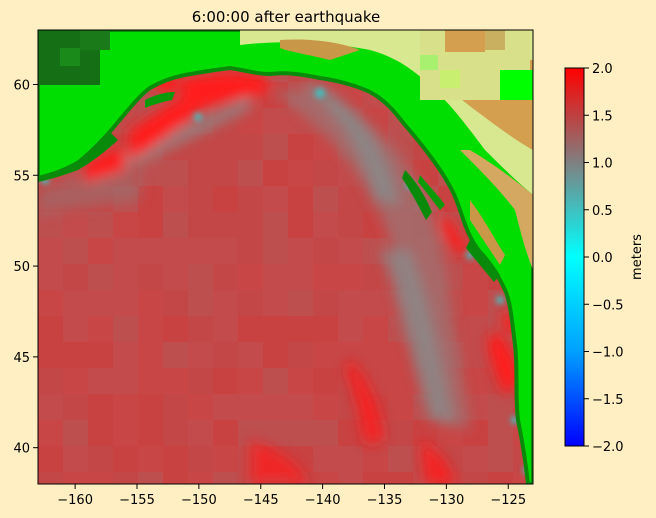 This screenshot has width=656, height=518. I want to click on x-tick-label: −140, so click(323, 500).